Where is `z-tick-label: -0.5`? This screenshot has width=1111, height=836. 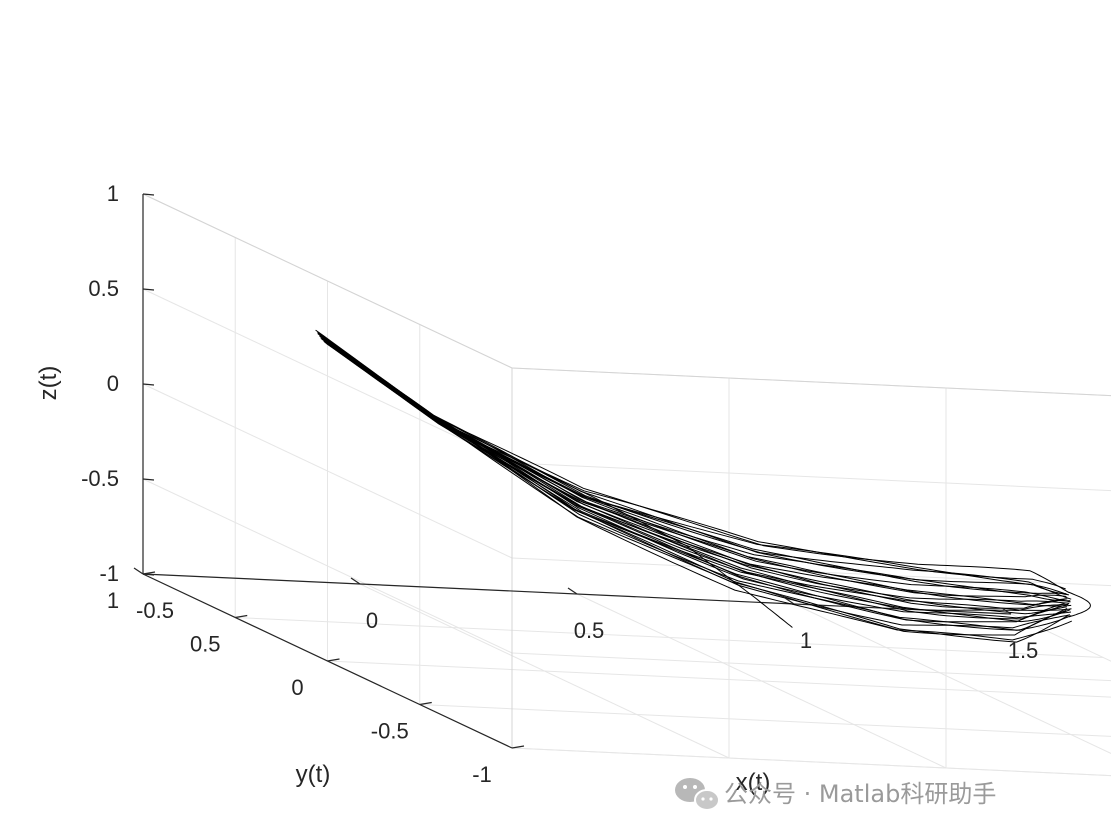 z-tick-label: -0.5 is located at coordinates (100, 478).